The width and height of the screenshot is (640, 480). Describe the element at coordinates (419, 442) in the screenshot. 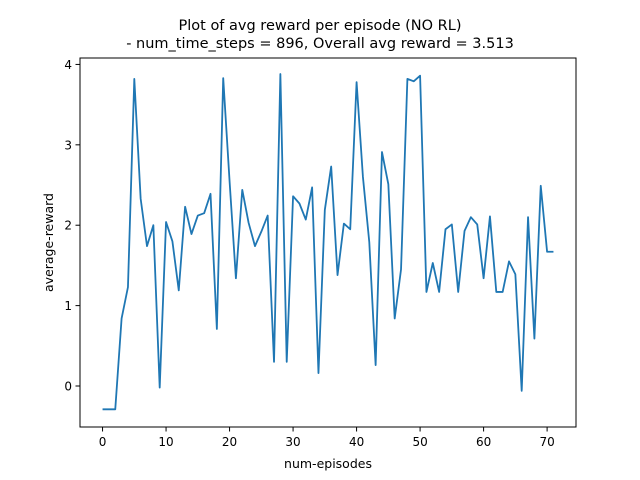

I see `x-tick-label: 50` at that location.